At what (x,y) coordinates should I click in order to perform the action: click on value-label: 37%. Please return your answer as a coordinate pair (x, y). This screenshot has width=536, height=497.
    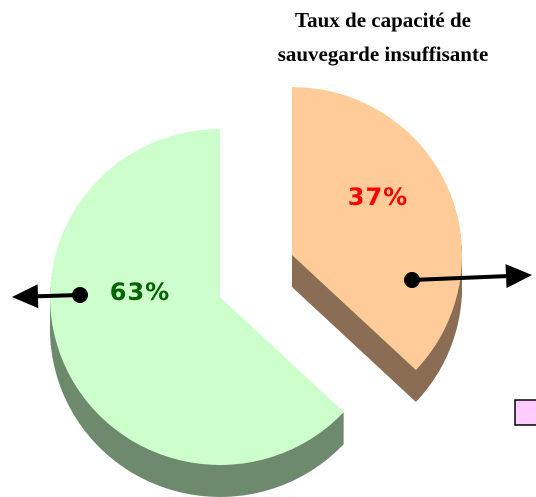
    Looking at the image, I should click on (378, 197).